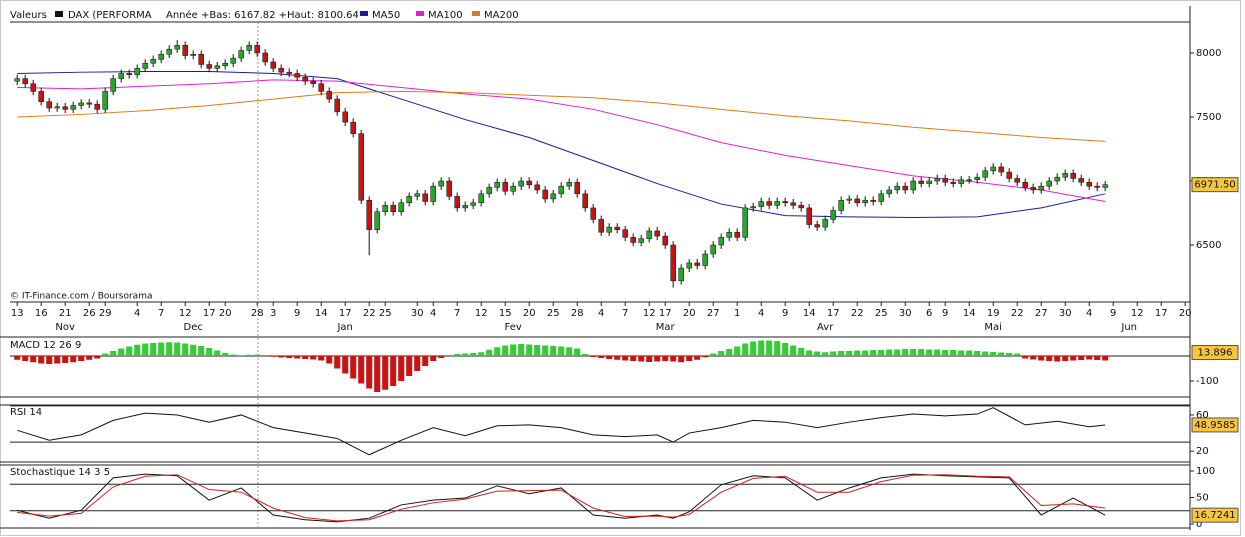 The image size is (1245, 537). What do you see at coordinates (369, 313) in the screenshot?
I see `x-tick-label: 22` at bounding box center [369, 313].